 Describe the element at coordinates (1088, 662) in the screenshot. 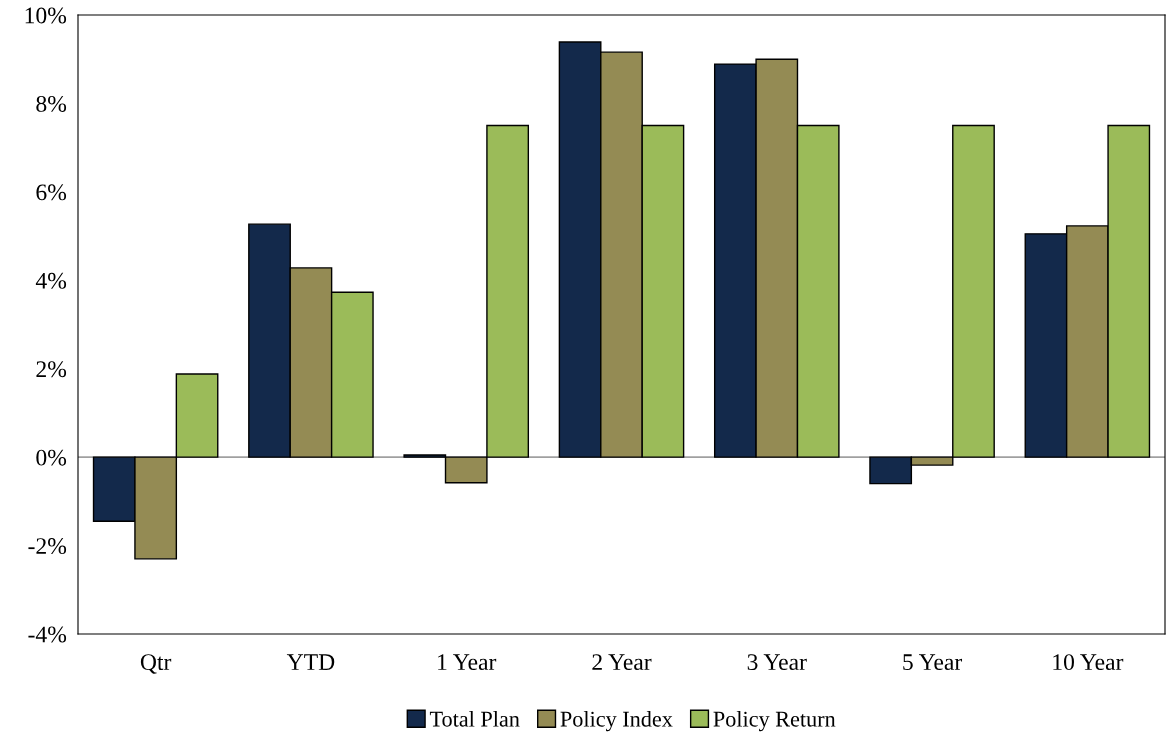

I see `x-tick-label: 10 Year` at that location.